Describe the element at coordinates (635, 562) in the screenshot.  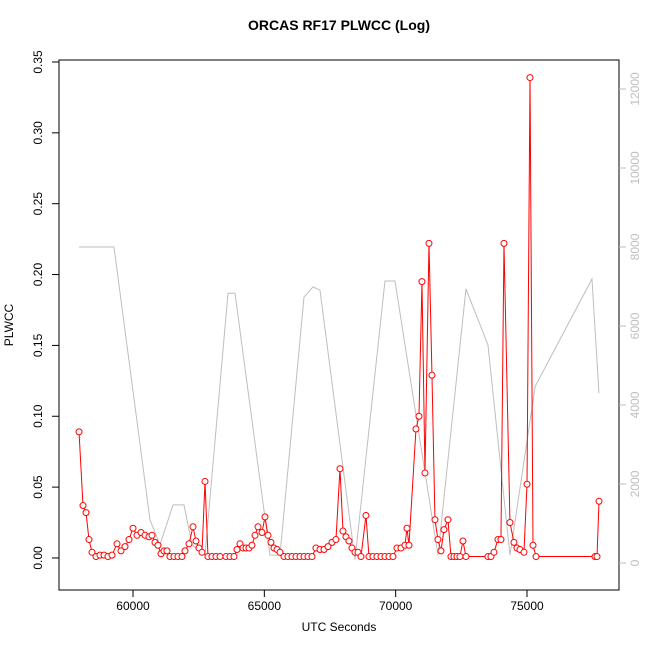
I see `y2-tick-label: 0` at that location.